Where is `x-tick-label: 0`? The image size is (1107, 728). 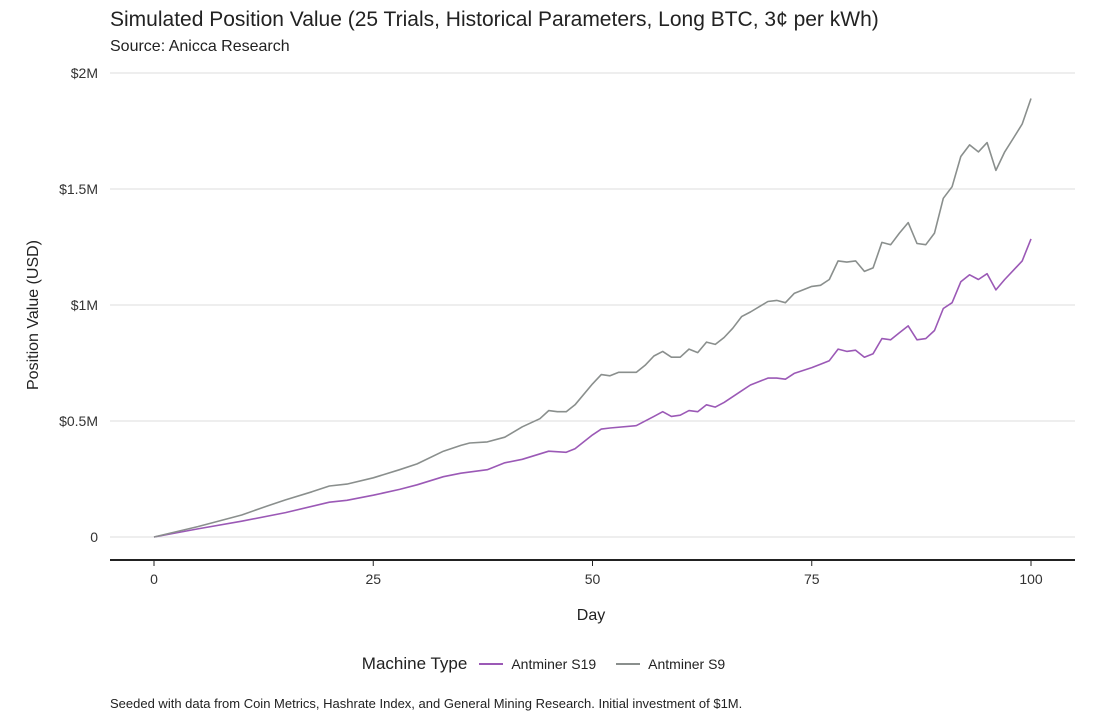 x-tick-label: 0 is located at coordinates (154, 579).